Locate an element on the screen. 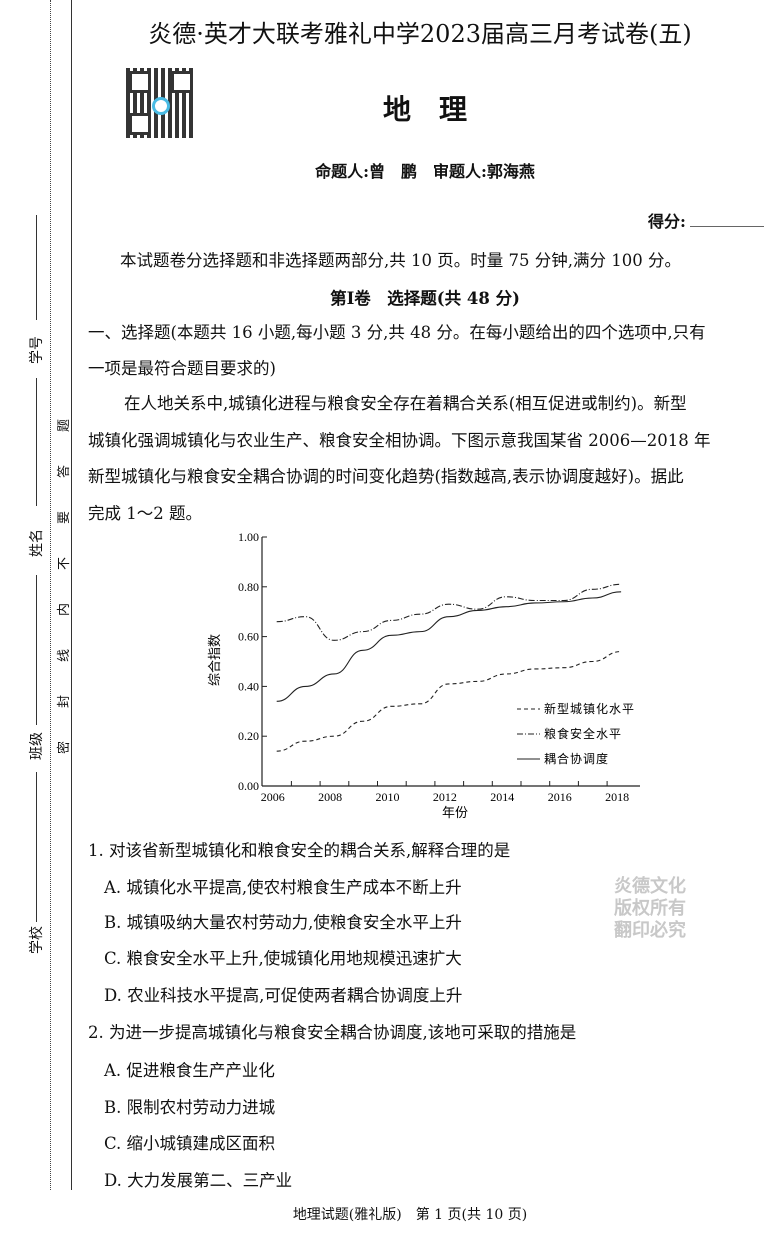  question-1-option-c: C. 粮食安全水平上升,使城镇化用地规模迅速扩大 is located at coordinates (283, 958).